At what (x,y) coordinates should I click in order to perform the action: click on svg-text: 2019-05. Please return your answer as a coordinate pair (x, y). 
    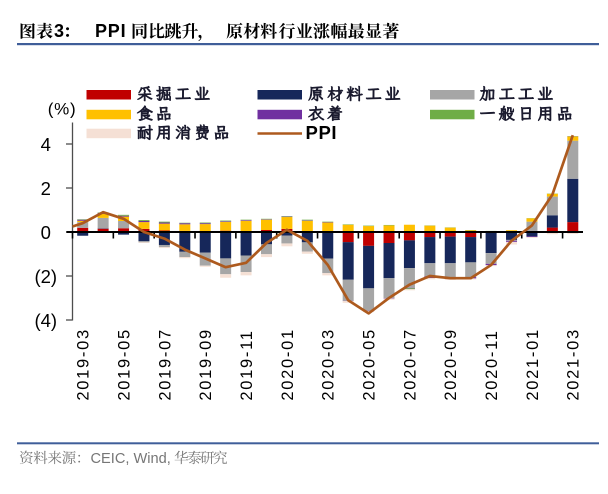
    Looking at the image, I should click on (125, 364).